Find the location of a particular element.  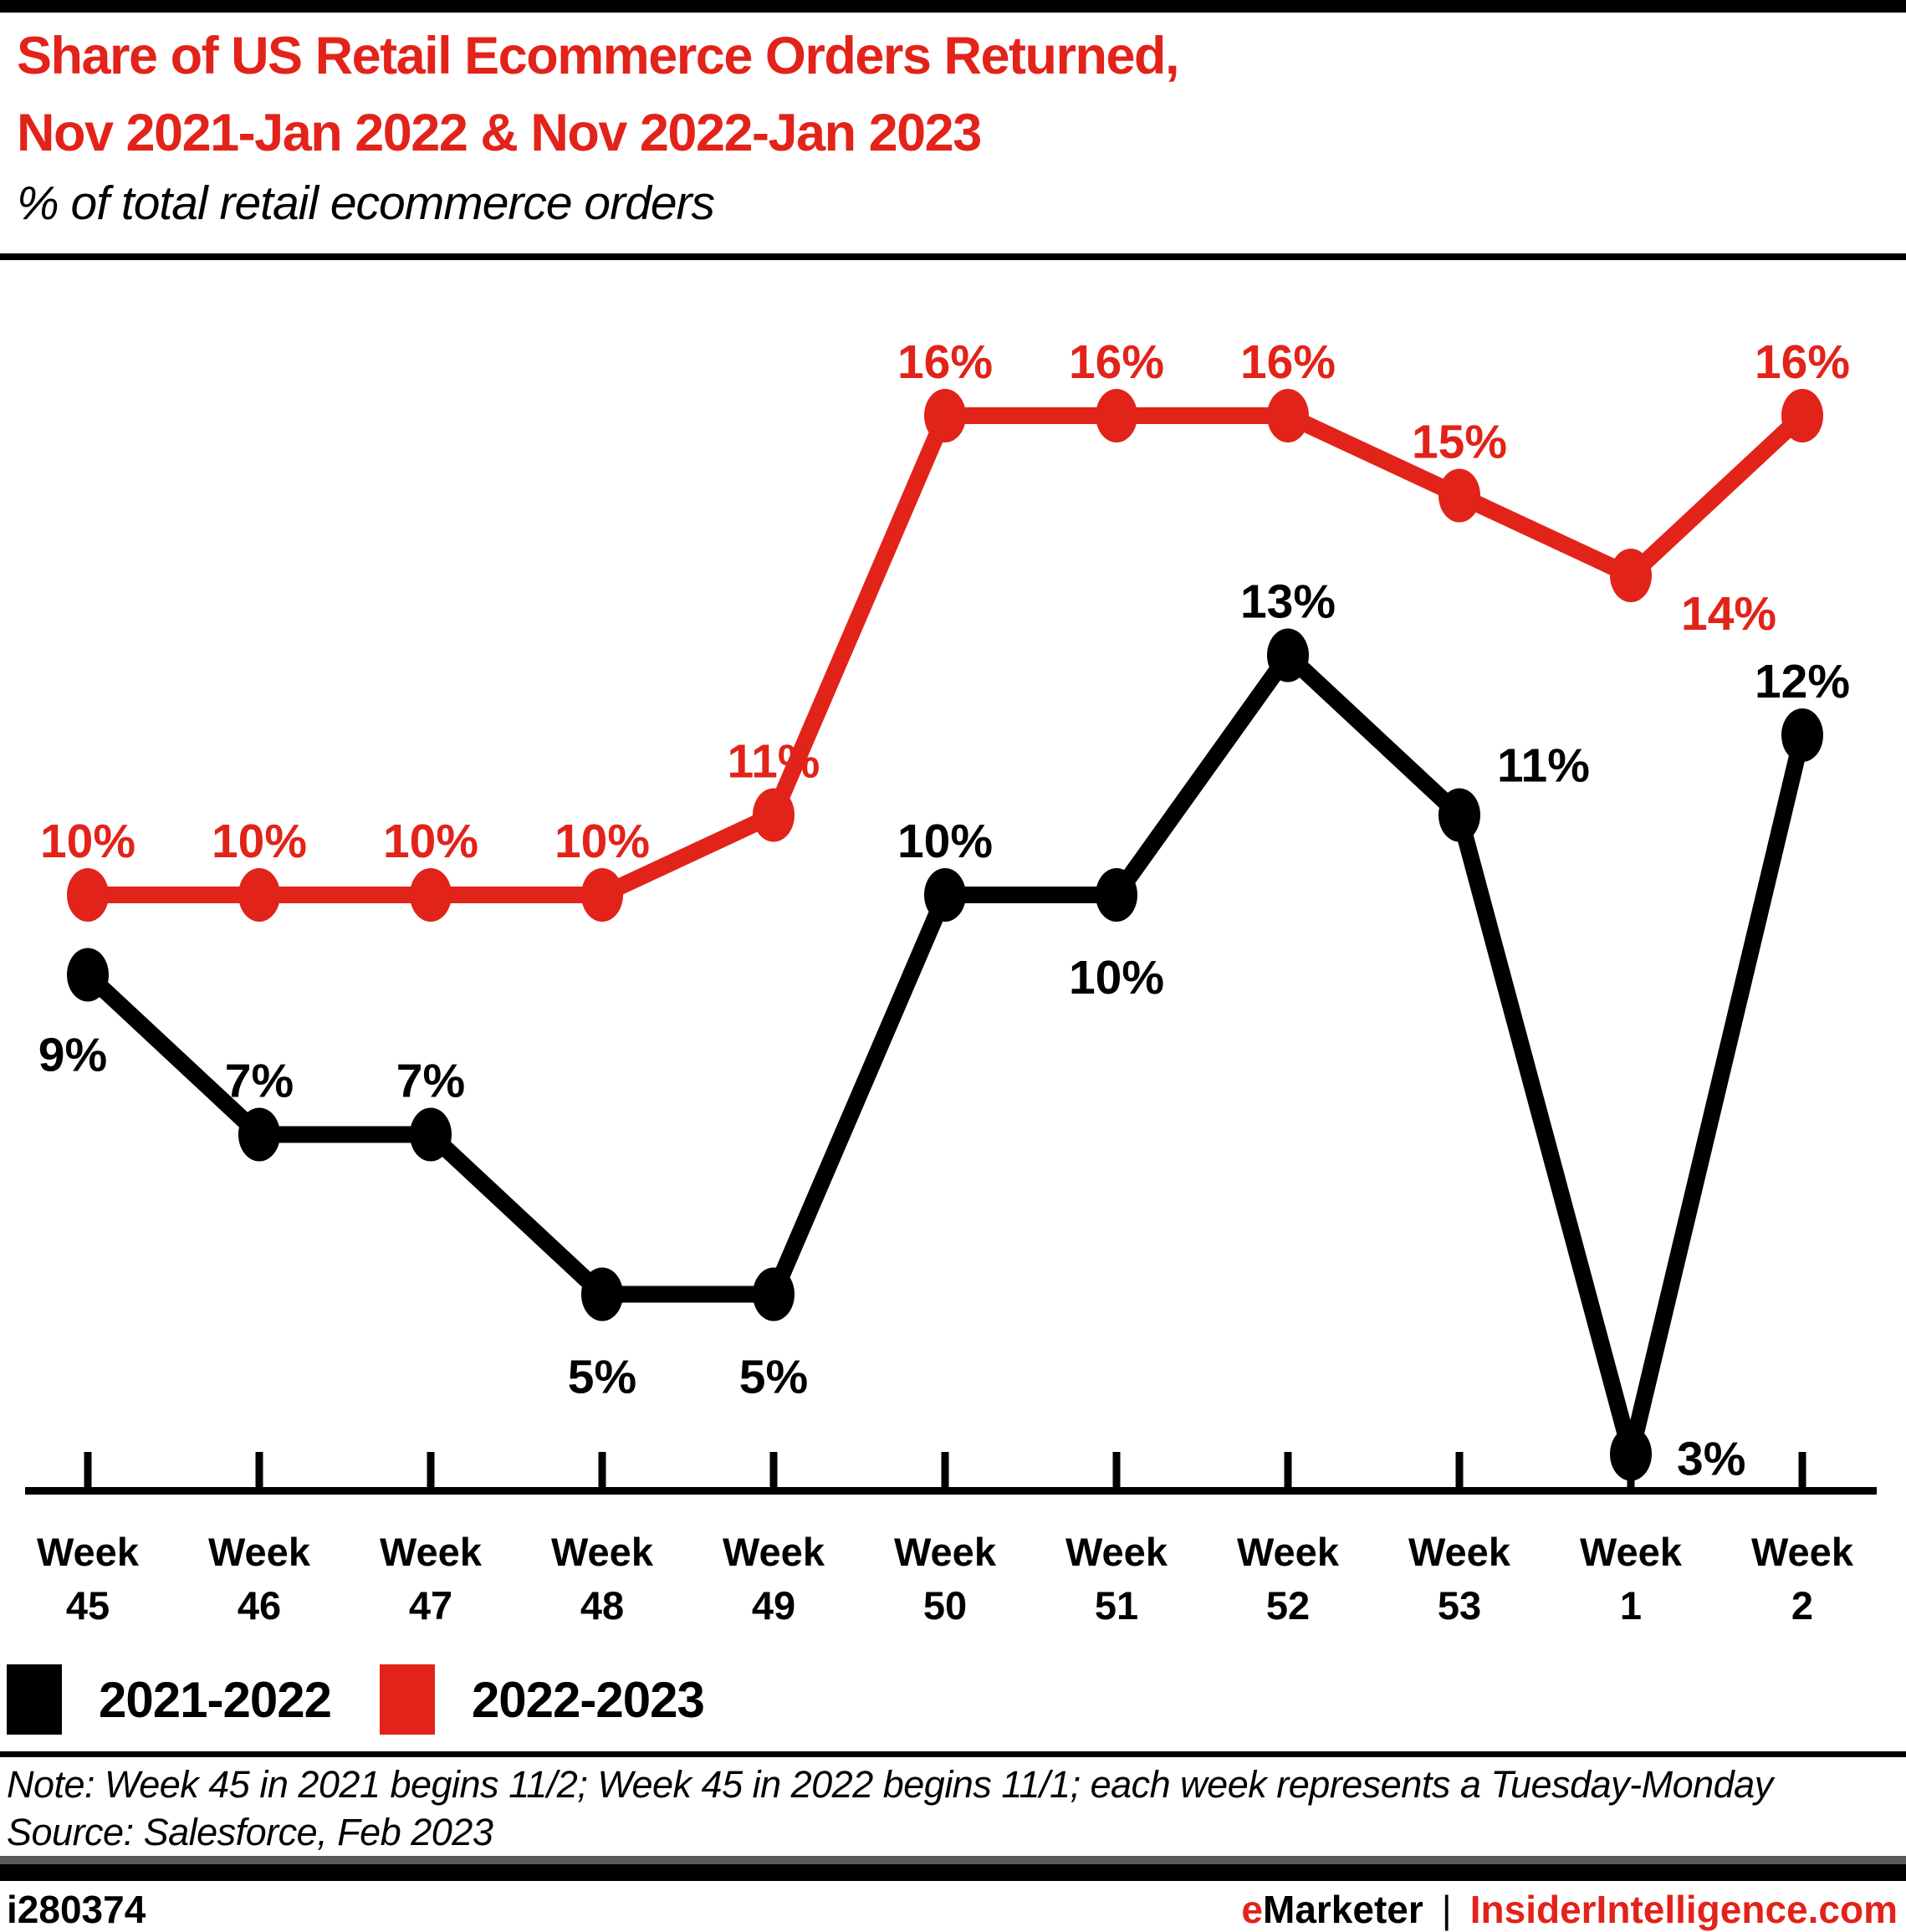

value-label-2021-2022-week-53: 11% is located at coordinates (1543, 766).